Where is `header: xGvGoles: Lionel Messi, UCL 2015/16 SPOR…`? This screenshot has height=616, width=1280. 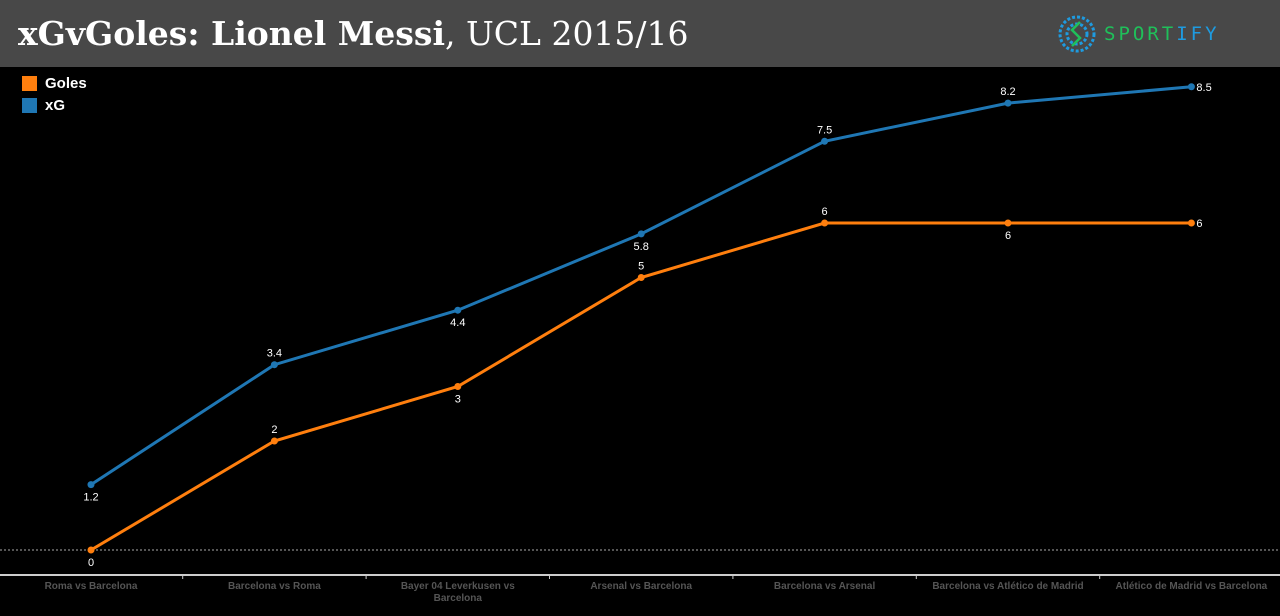 header: xGvGoles: Lionel Messi, UCL 2015/16 SPOR… is located at coordinates (640, 33).